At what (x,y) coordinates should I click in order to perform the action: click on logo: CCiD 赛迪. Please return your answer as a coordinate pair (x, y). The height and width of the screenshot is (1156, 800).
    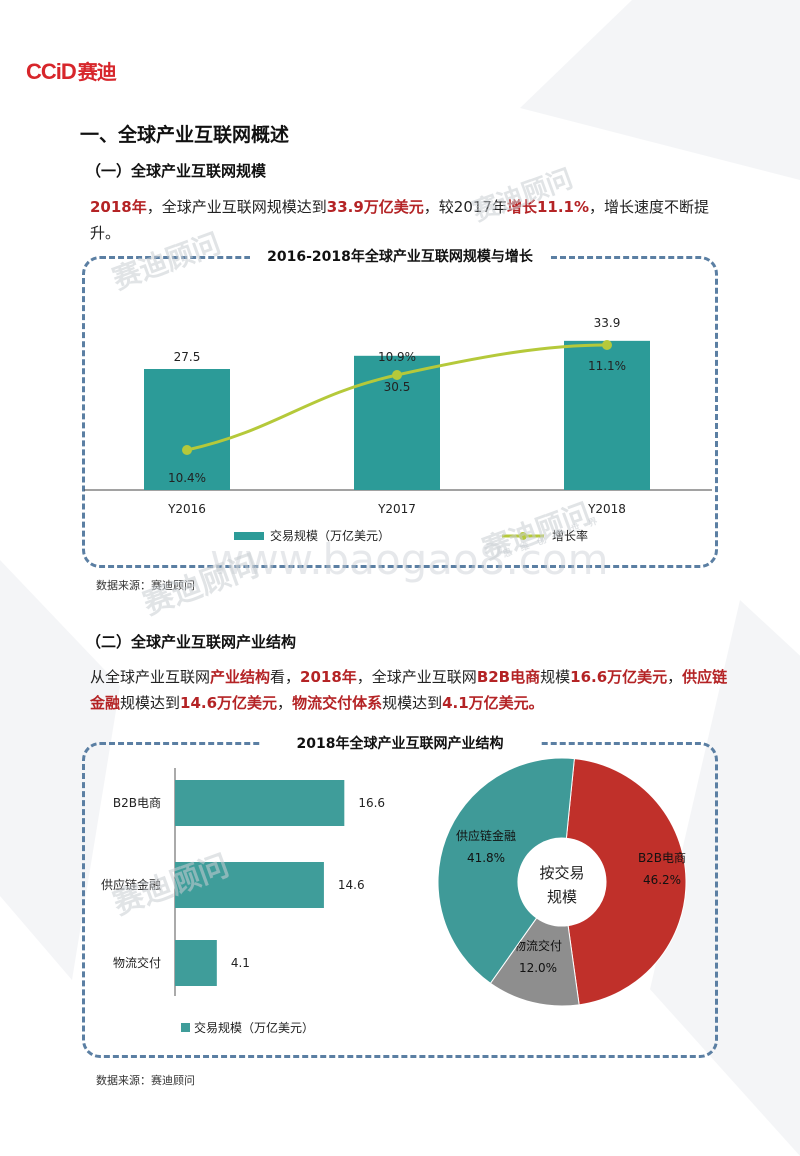
    Looking at the image, I should click on (71, 70).